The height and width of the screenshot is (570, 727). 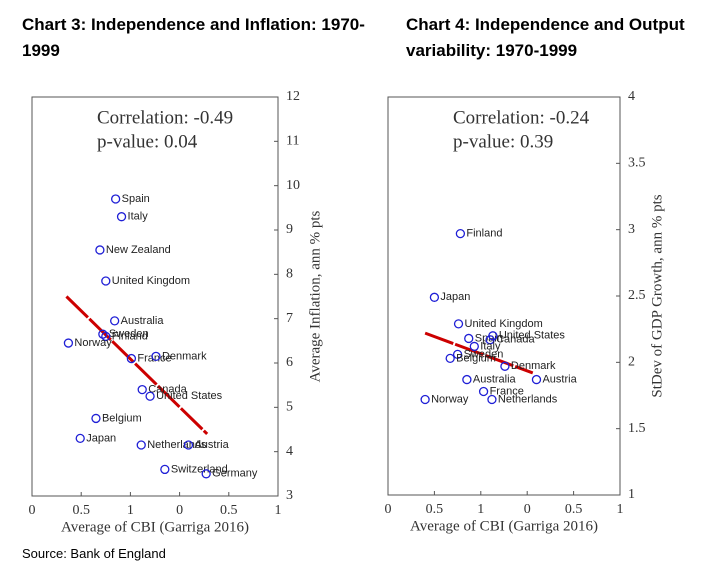 What do you see at coordinates (289, 407) in the screenshot?
I see `y-tick-label: 5` at bounding box center [289, 407].